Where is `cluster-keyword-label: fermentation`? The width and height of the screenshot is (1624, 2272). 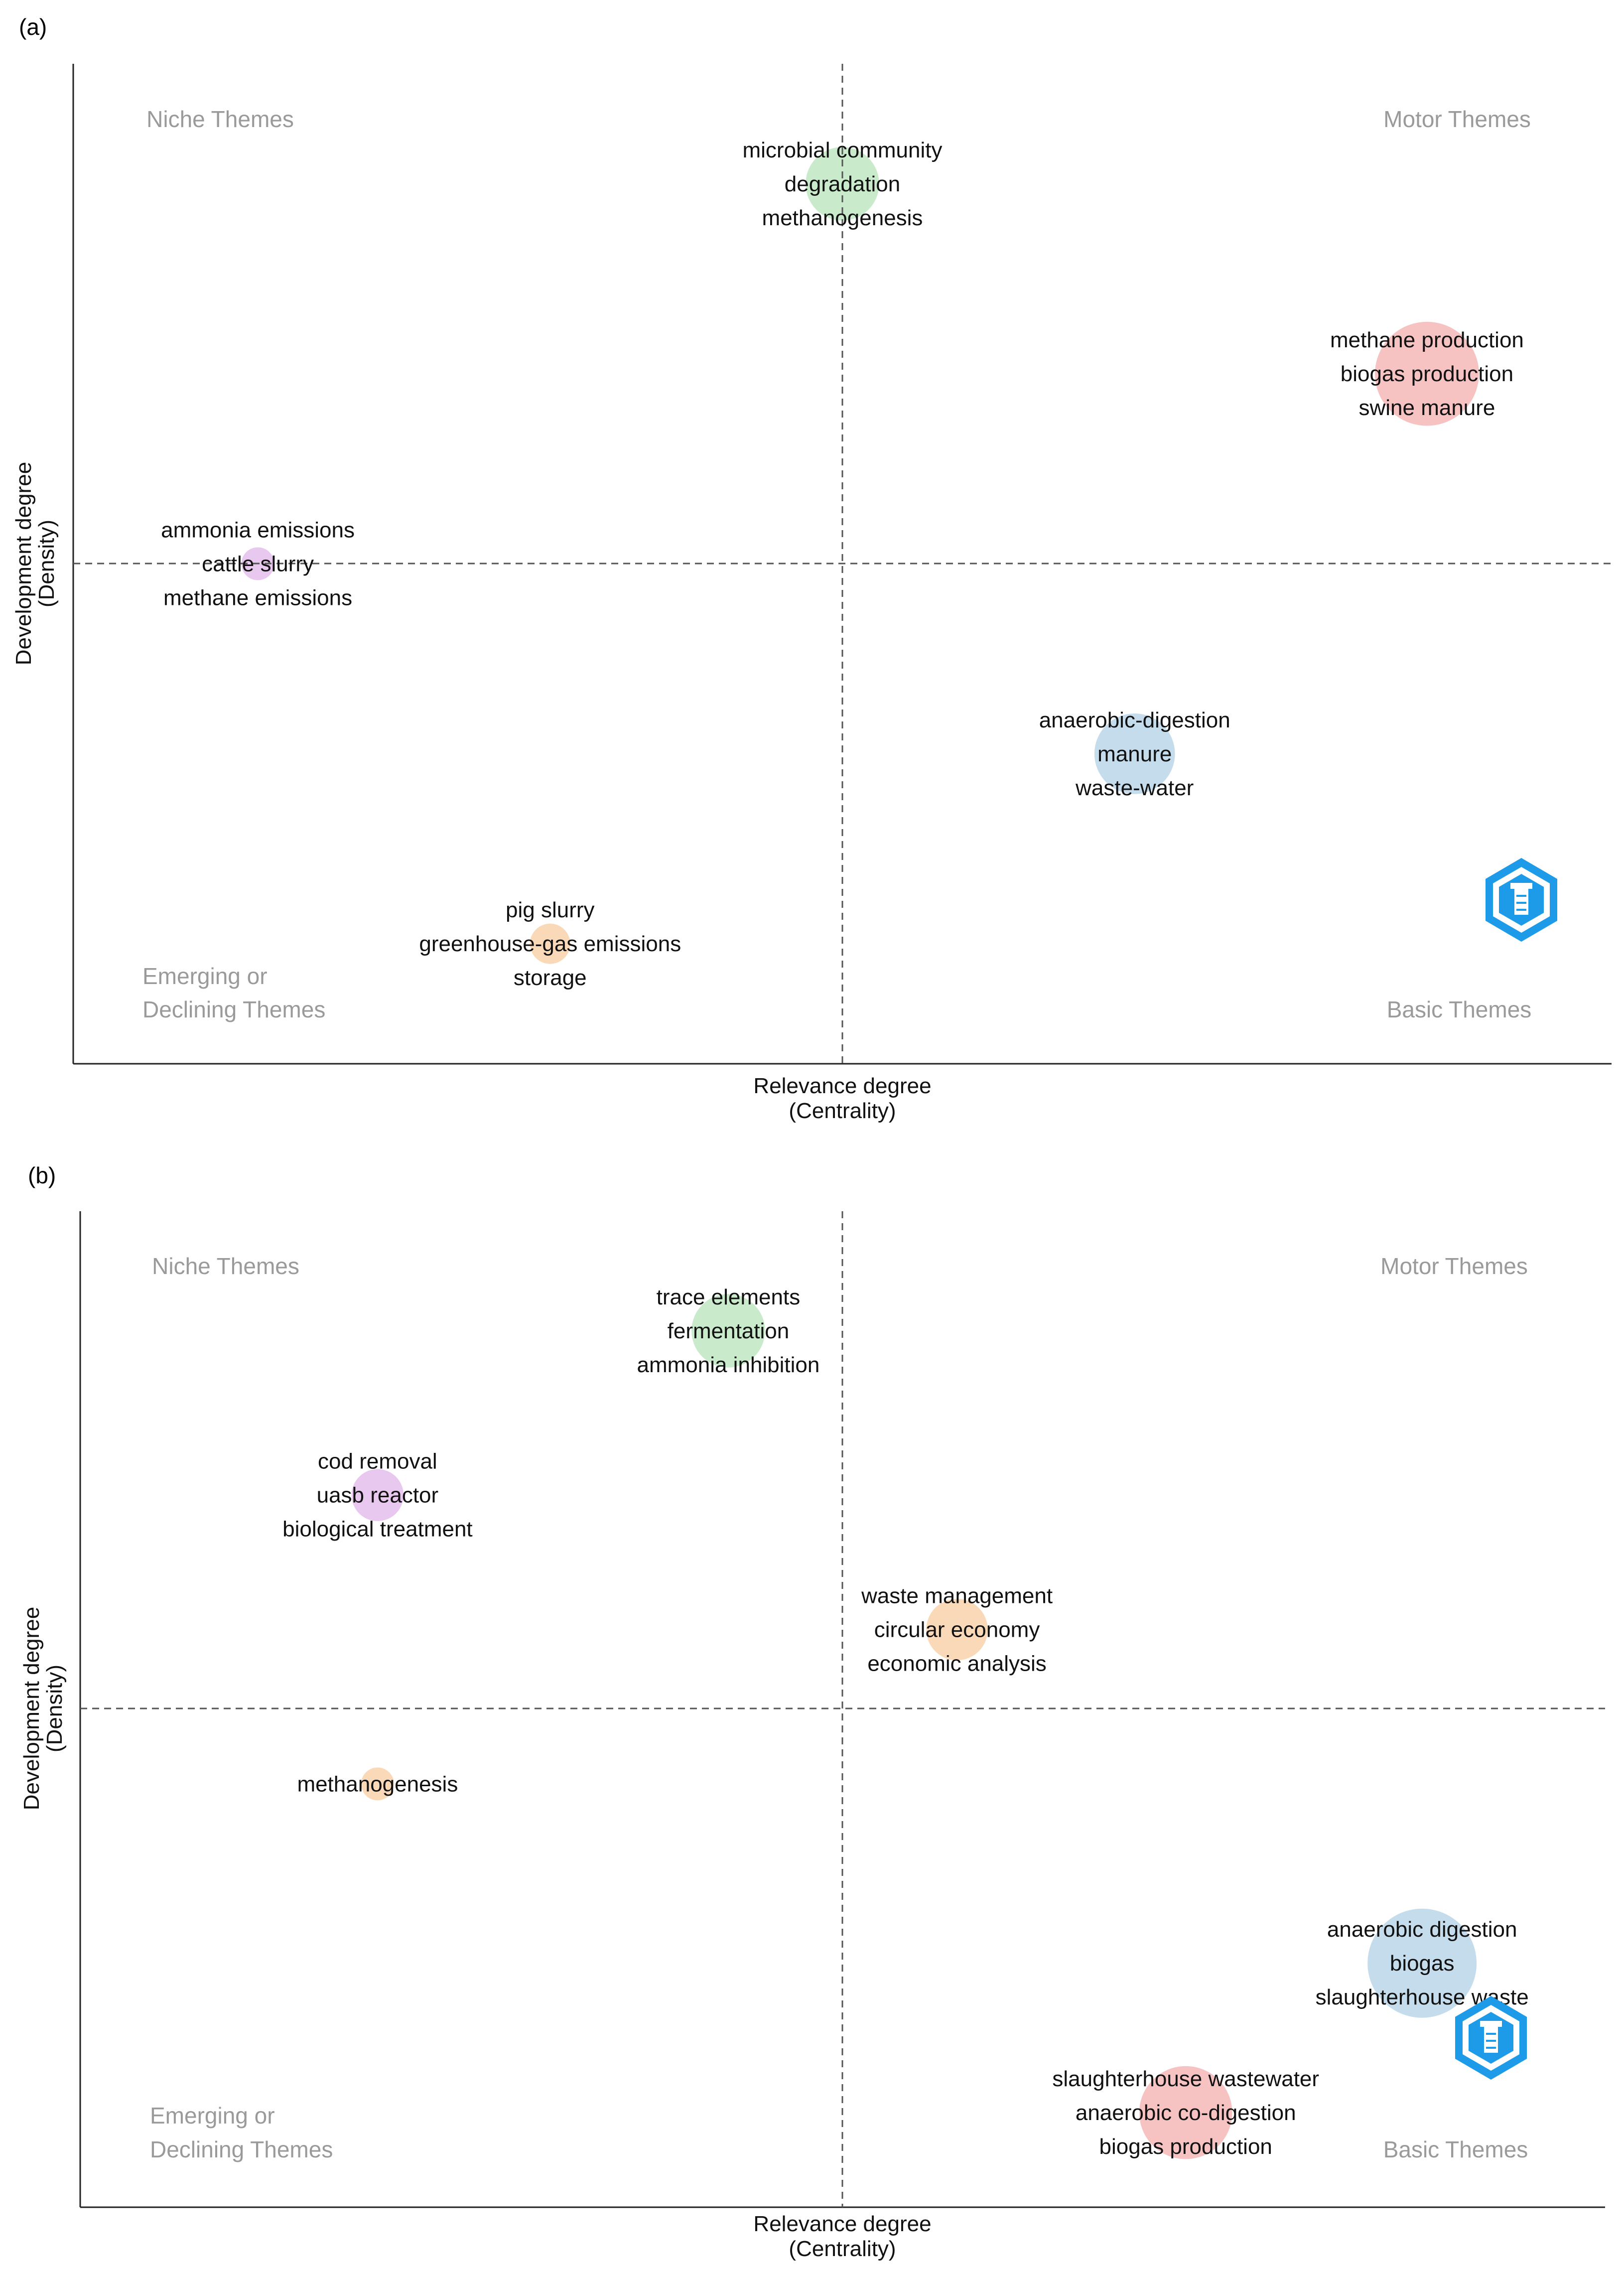
cluster-keyword-label: fermentation is located at coordinates (729, 1331).